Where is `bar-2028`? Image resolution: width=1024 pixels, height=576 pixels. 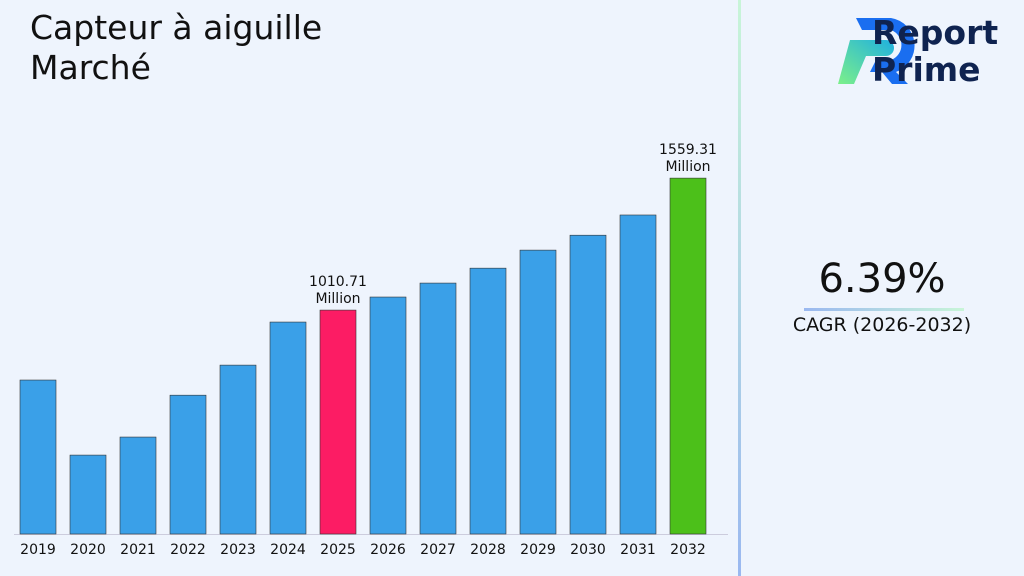 bar-2028 is located at coordinates (488, 401).